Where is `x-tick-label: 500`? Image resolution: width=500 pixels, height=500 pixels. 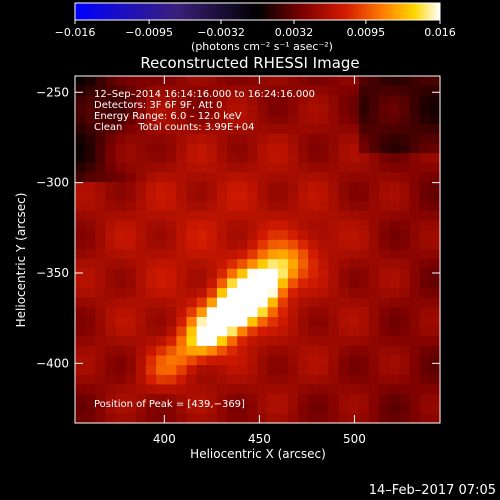
x-tick-label: 500 is located at coordinates (354, 439).